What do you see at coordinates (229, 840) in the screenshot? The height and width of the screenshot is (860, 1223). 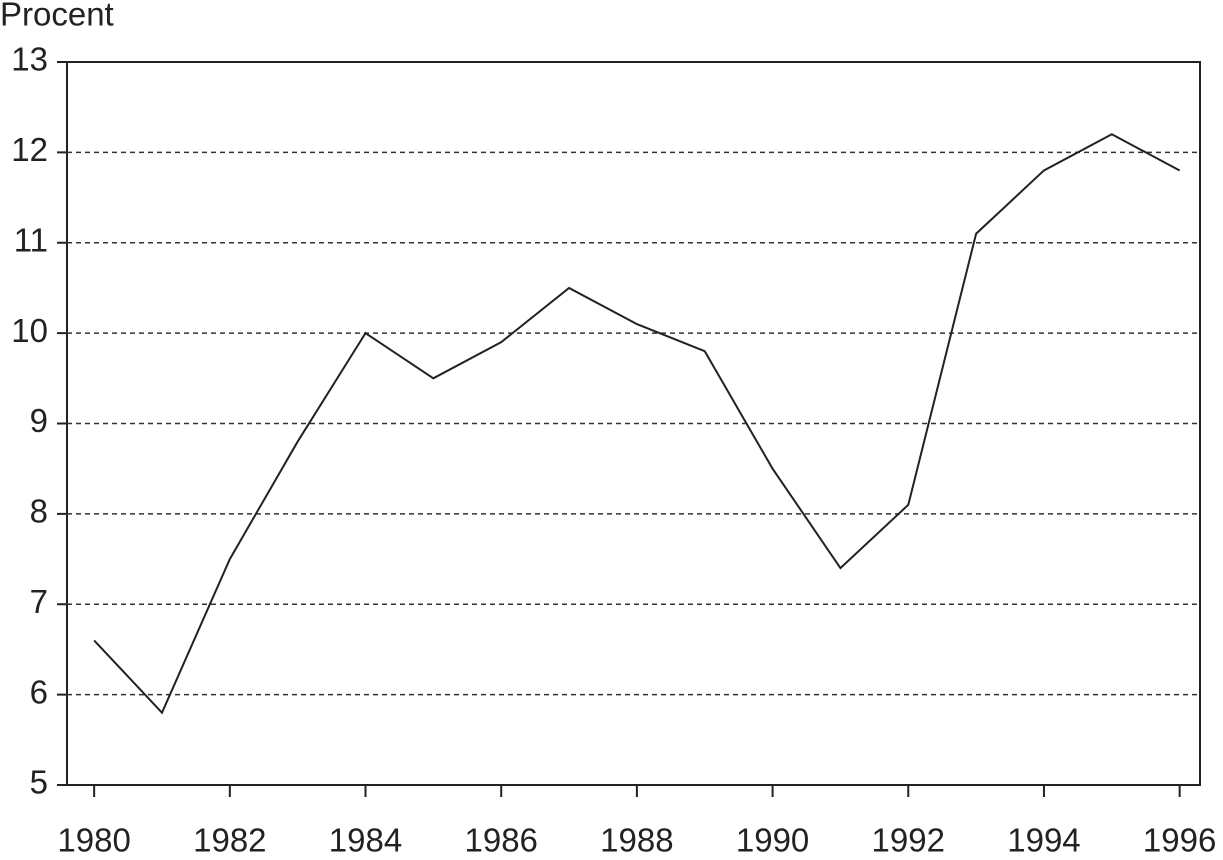 I see `x-tick-label: 1982` at bounding box center [229, 840].